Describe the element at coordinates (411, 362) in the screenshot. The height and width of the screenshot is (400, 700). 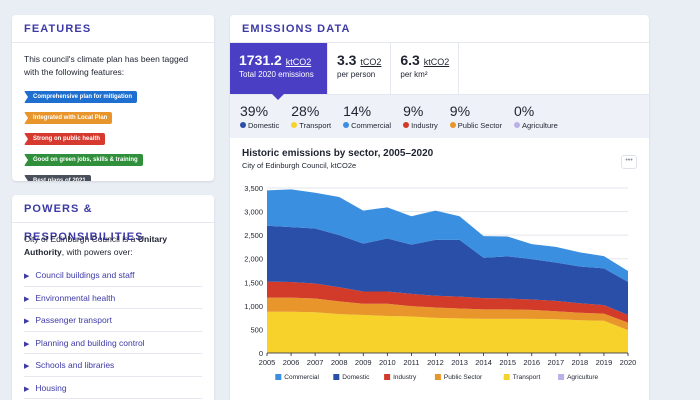
I see `x-tick-label: 2011` at that location.